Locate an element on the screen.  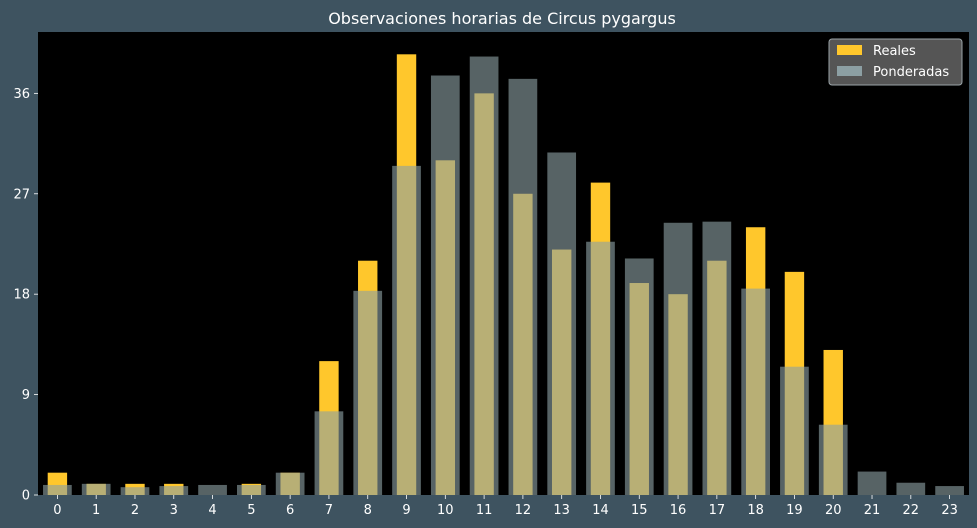
legend: Reales Ponderadas is located at coordinates (895, 62).